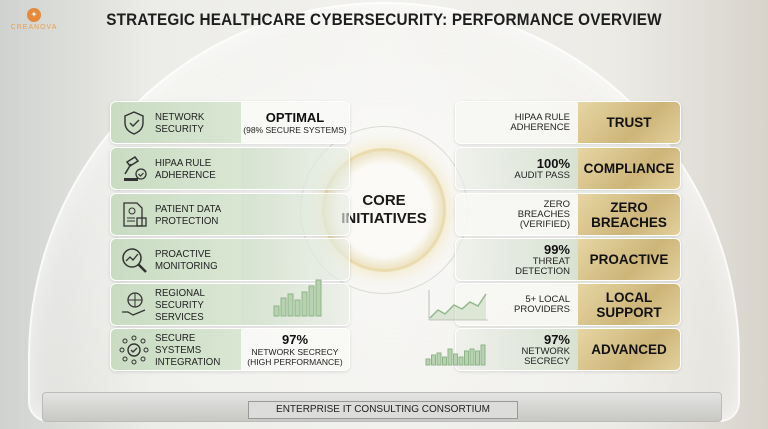  I want to click on left-label-2: PROTECTION, so click(187, 220).